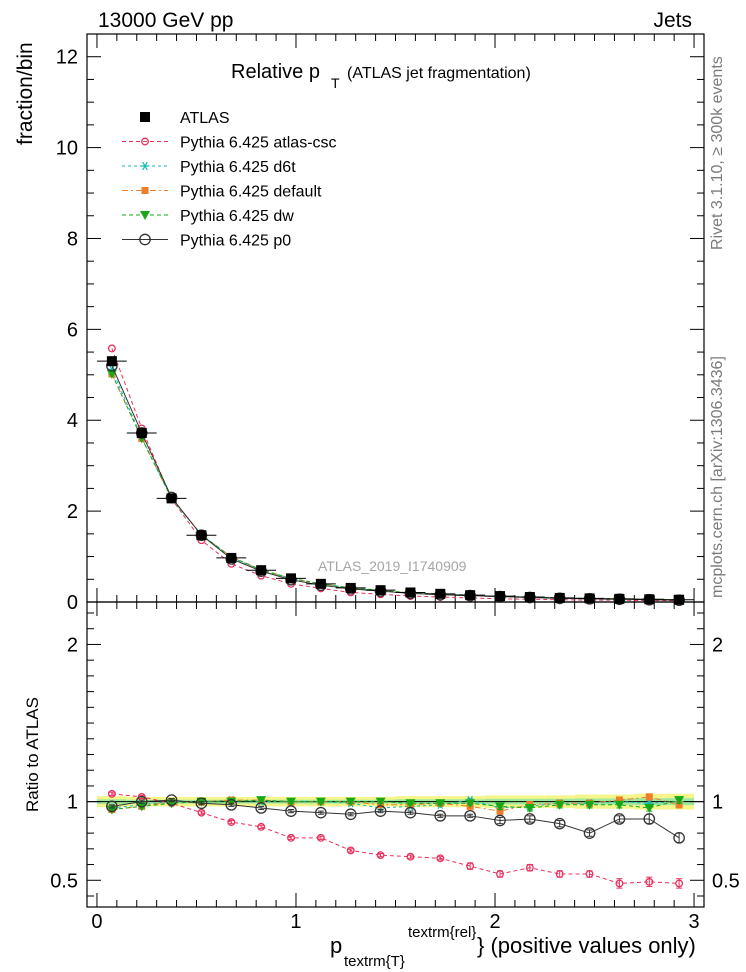 The image size is (746, 972). Describe the element at coordinates (64, 881) in the screenshot. I see `ratio-ytick-label: 0.5` at that location.